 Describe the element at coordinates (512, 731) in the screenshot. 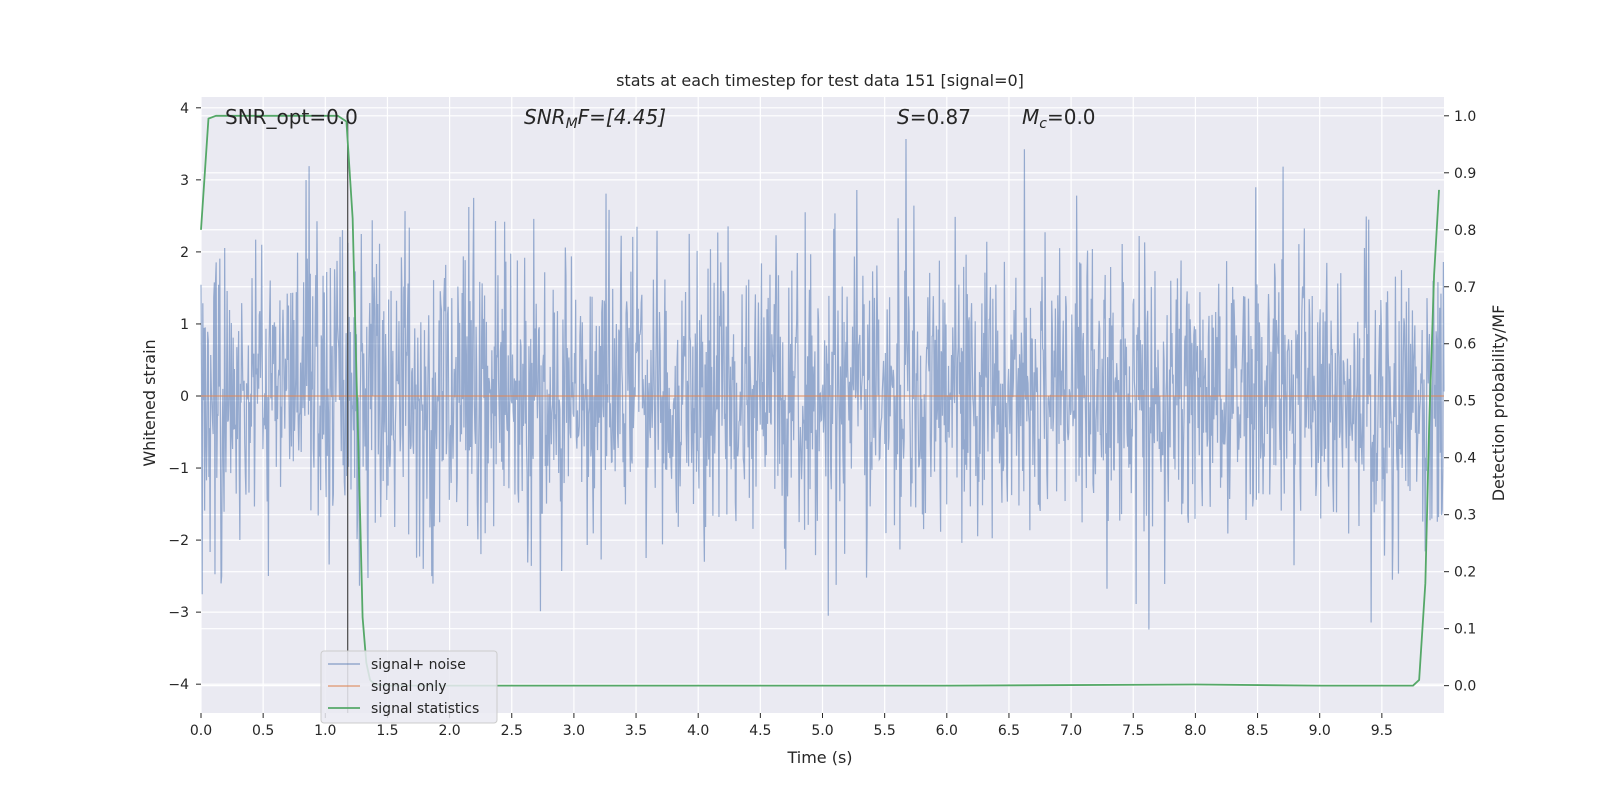

I see `x-tick-label: 2.5` at that location.